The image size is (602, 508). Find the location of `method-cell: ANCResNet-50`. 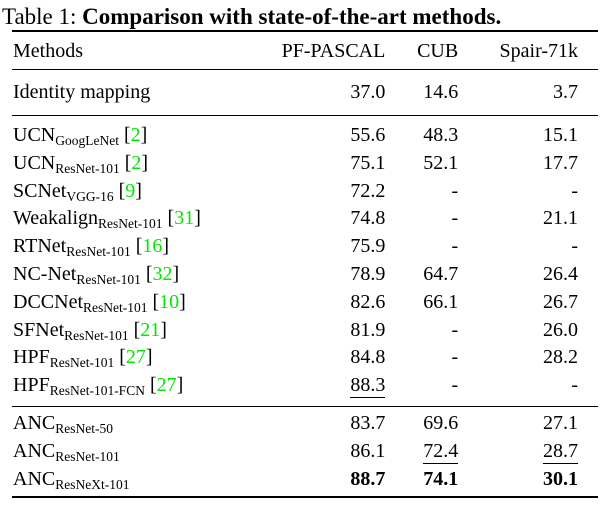

method-cell: ANCResNet-50 is located at coordinates (162, 426).